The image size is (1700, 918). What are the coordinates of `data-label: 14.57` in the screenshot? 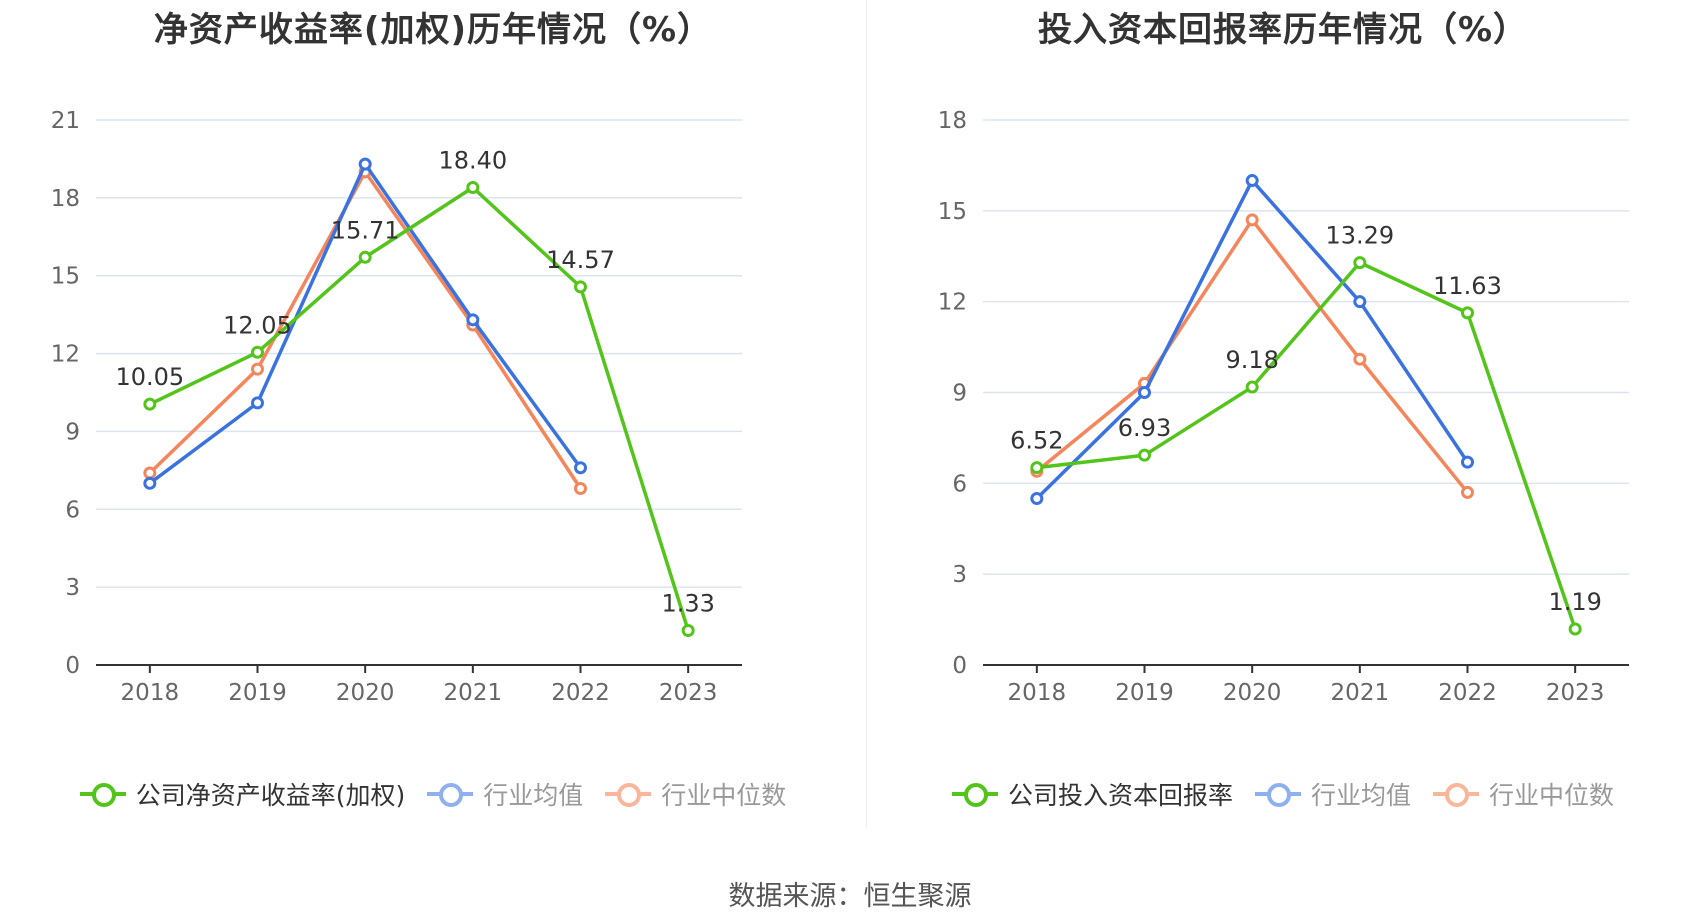 It's located at (580, 260).